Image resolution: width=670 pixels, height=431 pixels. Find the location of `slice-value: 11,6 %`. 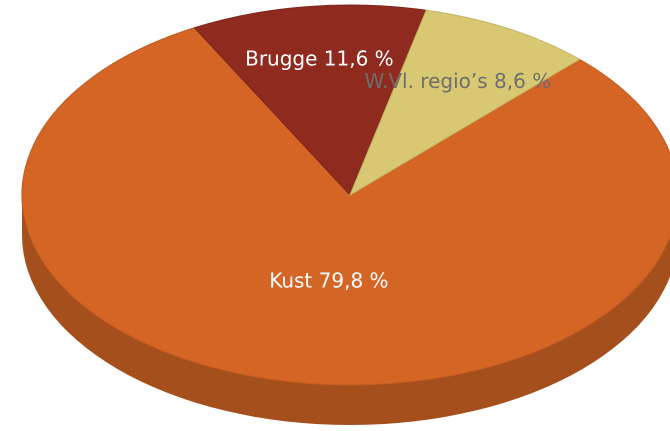

slice-value: 11,6 % is located at coordinates (359, 58).